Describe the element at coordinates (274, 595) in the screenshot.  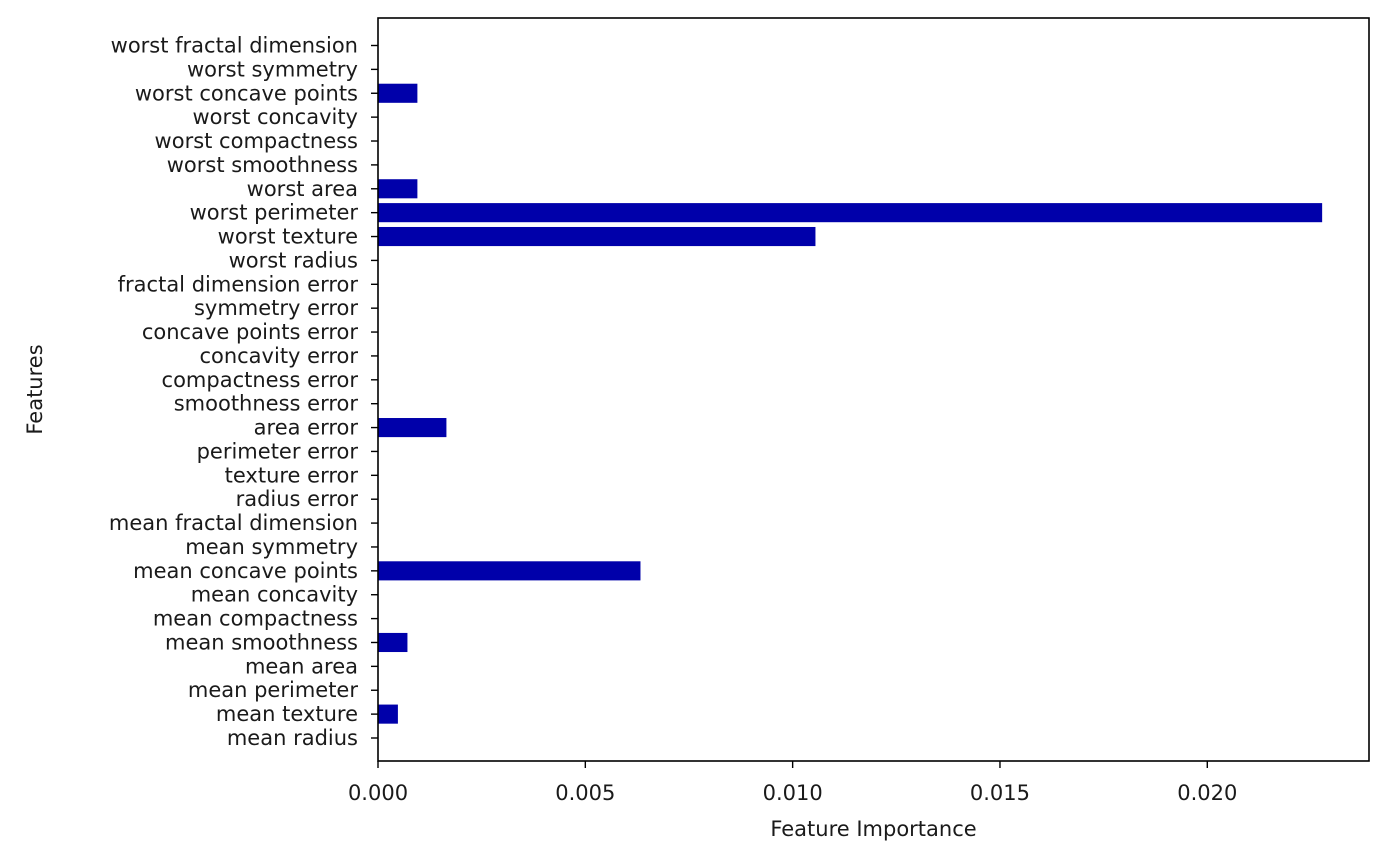
I see `y-tick-label: mean concavity` at that location.